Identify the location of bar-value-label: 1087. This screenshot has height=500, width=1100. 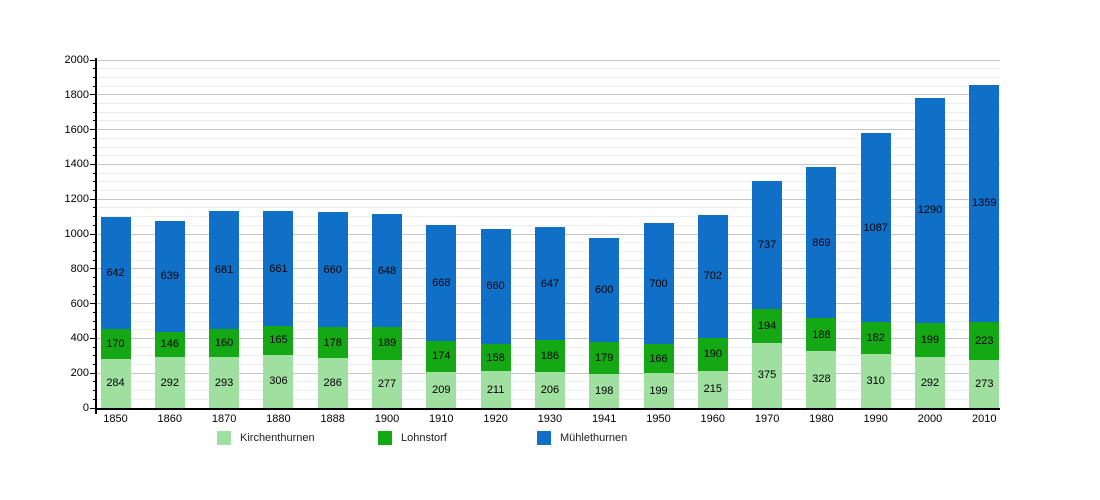
(875, 227).